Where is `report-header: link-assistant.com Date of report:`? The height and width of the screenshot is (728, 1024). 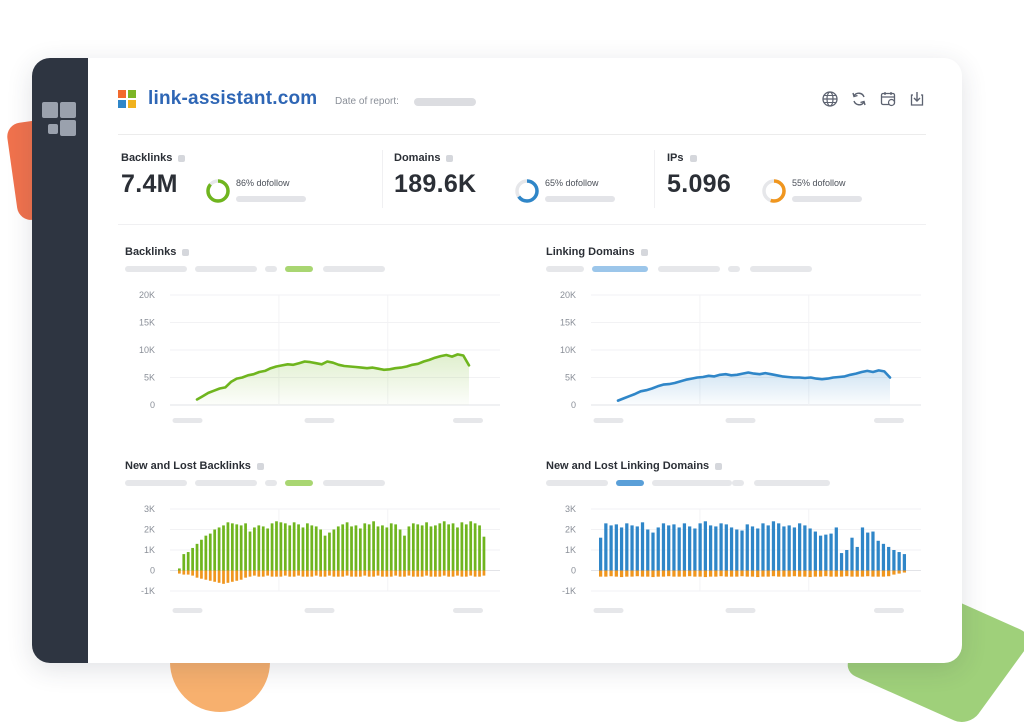
report-header: link-assistant.com Date of report: is located at coordinates (522, 111).